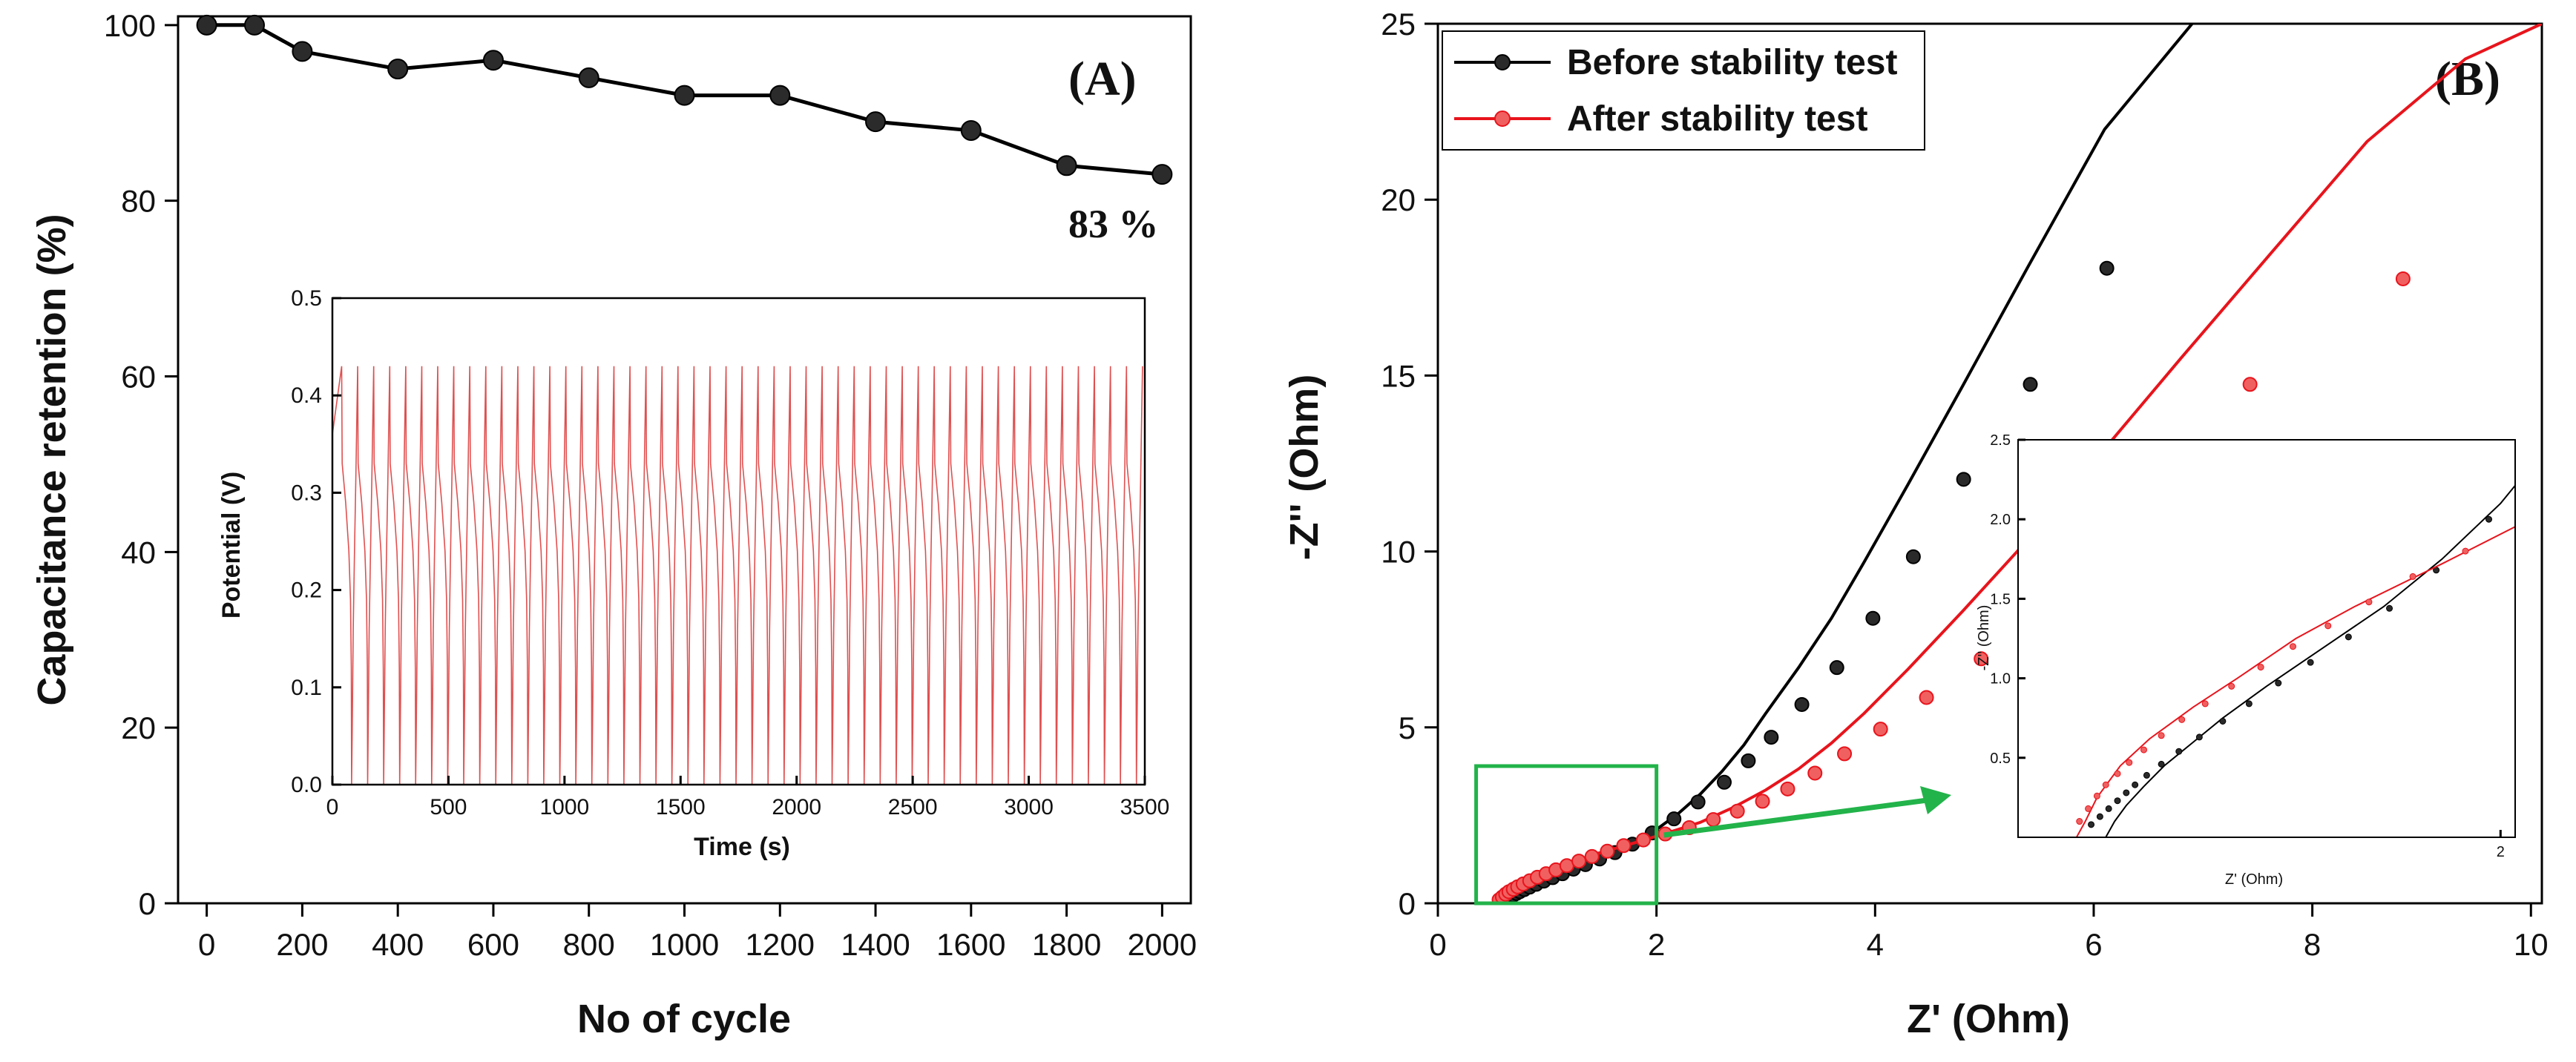  I want to click on inset-a-y-tick-label: 0.3, so click(306, 493).